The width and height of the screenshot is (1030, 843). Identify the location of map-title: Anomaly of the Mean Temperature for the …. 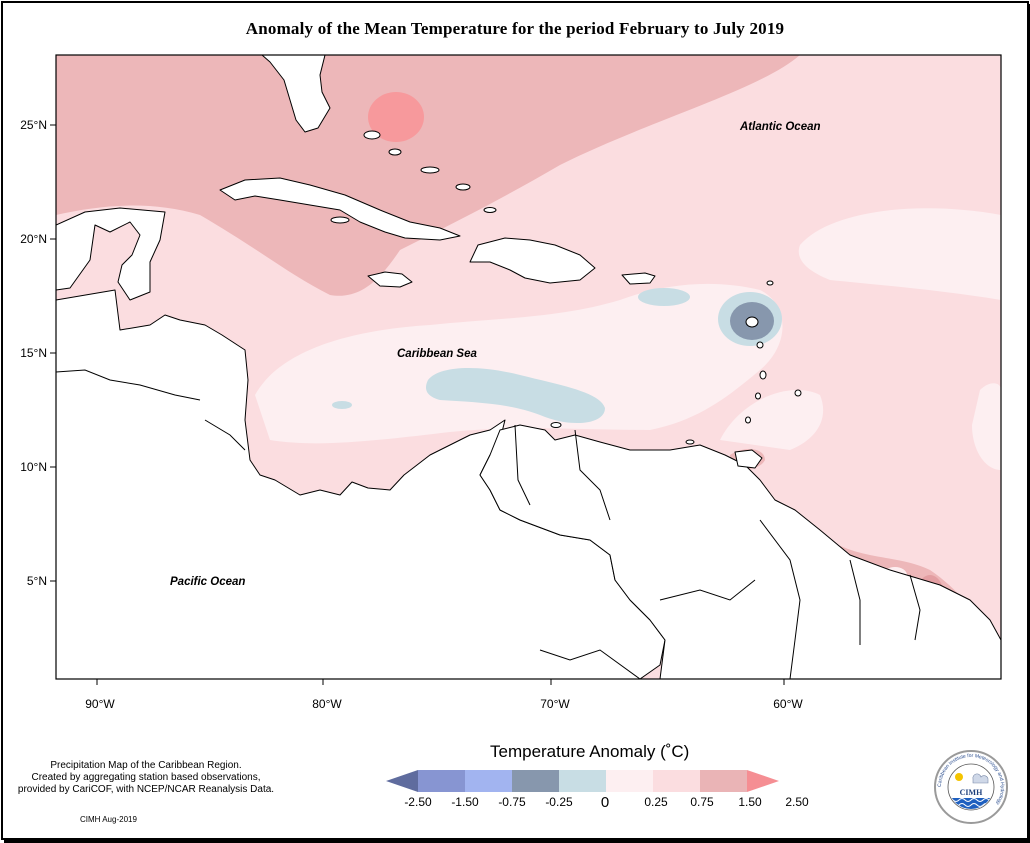
(515, 28).